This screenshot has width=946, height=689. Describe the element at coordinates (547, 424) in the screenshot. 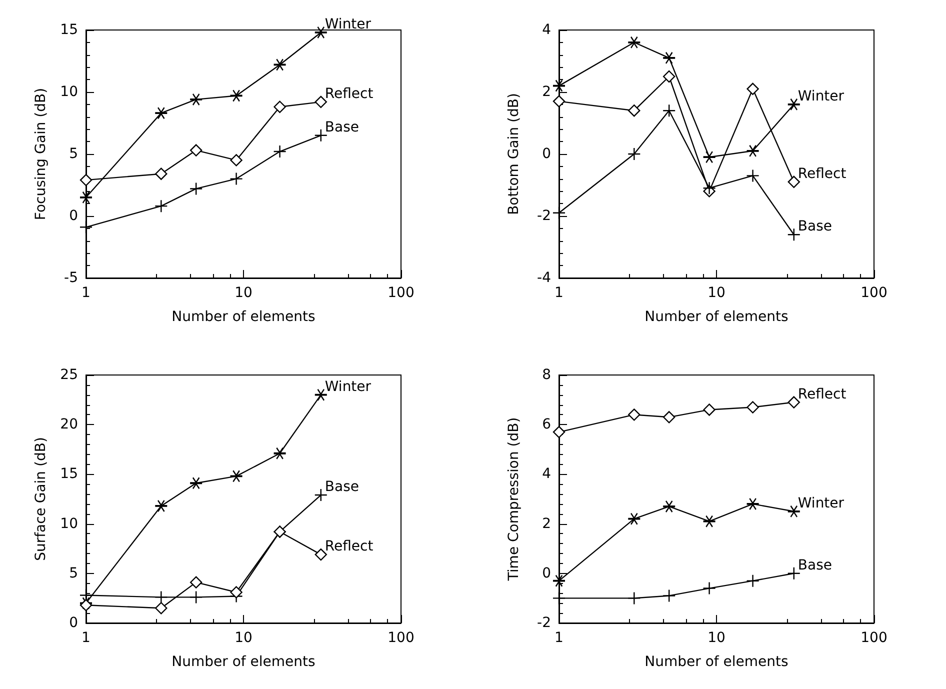

I see `y-tick-label: 6` at that location.